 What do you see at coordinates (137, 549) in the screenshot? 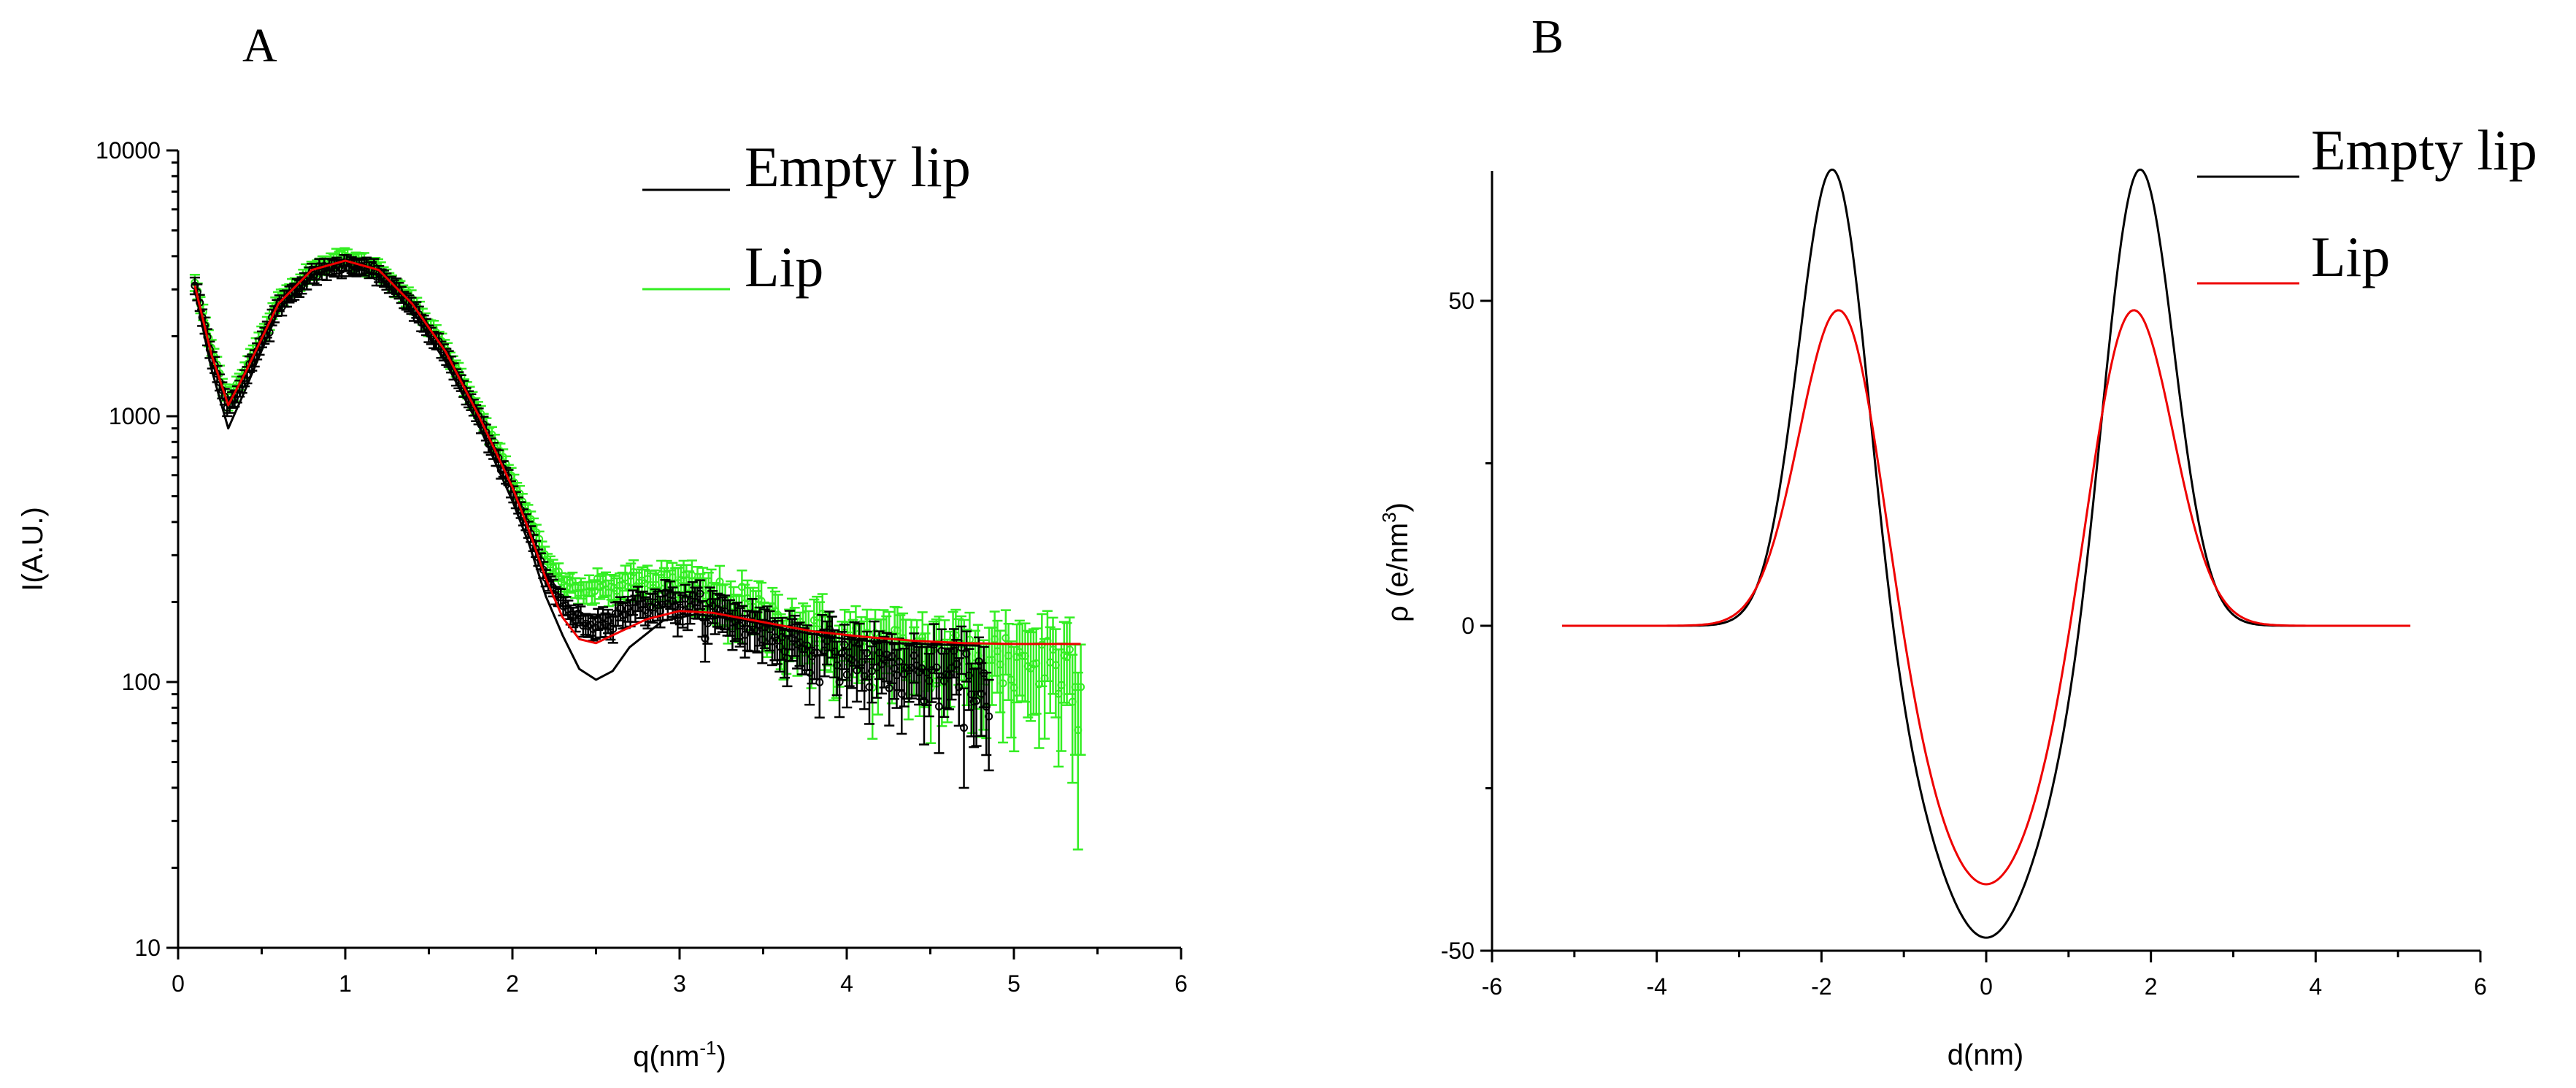
I see `panel-a-y-ticks: 10 100 1000 10000` at bounding box center [137, 549].